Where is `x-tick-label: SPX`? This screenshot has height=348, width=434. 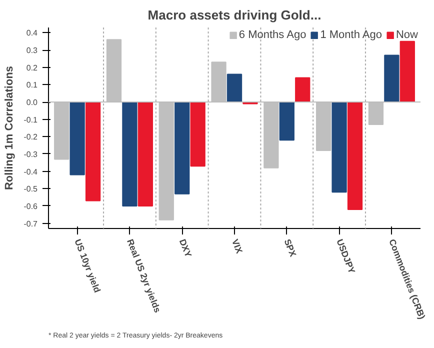
x-tick-label: SPX is located at coordinates (290, 248).